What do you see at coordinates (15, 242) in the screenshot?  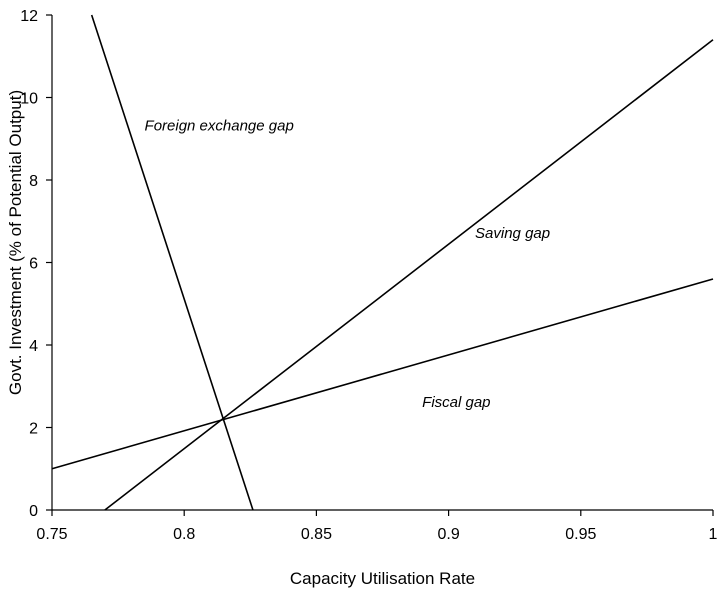 I see `y-axis-title: Govt. Investment (% of Potential Output)` at bounding box center [15, 242].